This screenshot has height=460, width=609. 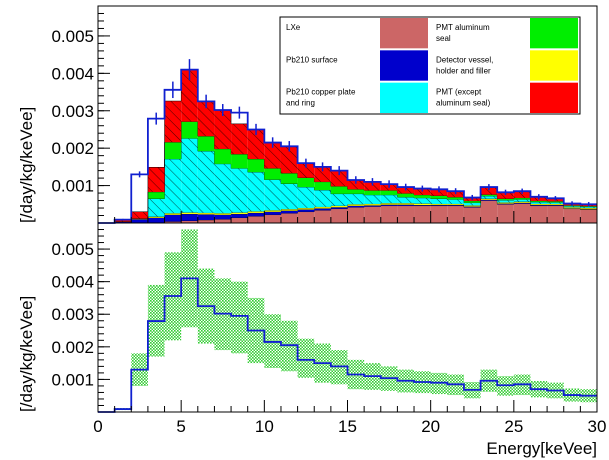 I want to click on series-lxe, so click(x=347, y=212).